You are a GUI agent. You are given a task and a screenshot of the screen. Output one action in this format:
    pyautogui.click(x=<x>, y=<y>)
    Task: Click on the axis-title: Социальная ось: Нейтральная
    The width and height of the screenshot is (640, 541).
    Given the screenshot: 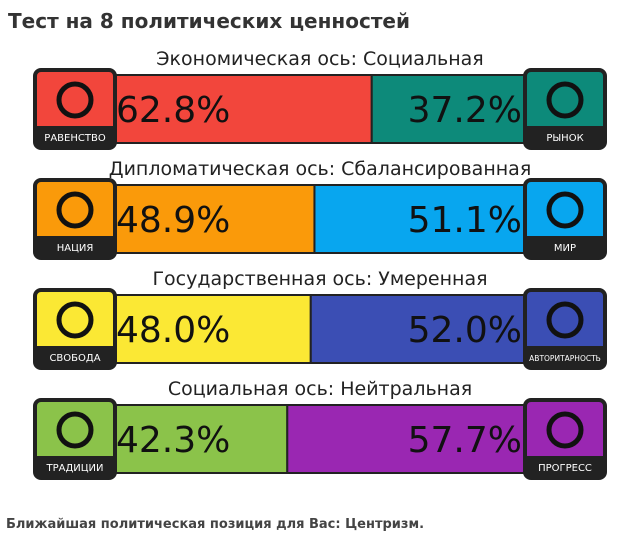 What is the action you would take?
    pyautogui.click(x=320, y=389)
    